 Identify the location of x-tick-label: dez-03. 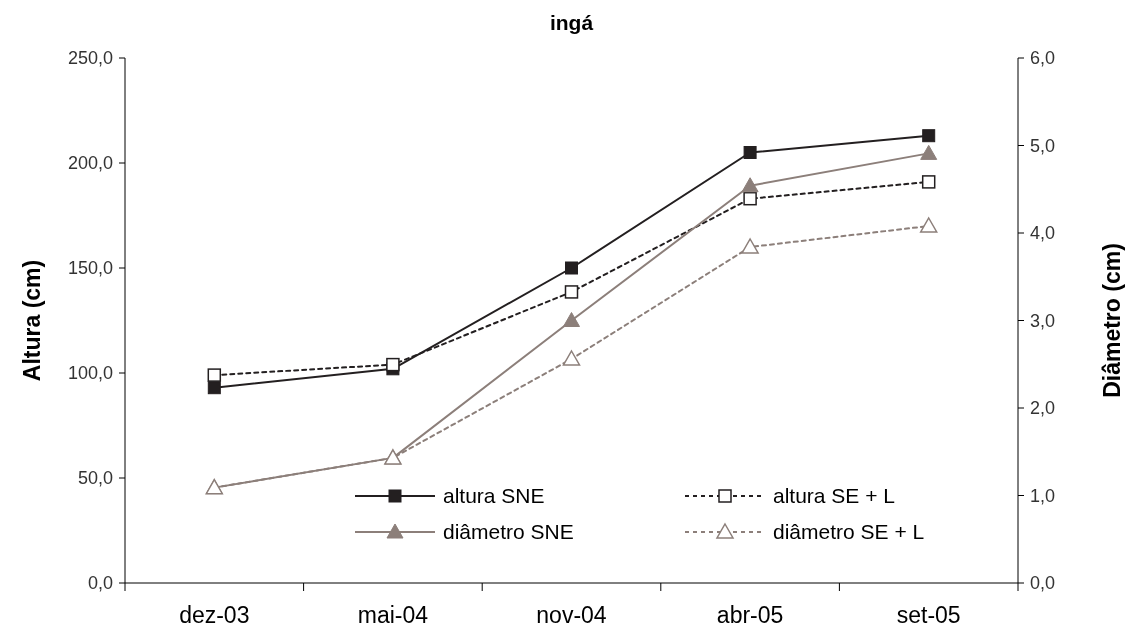
(214, 615).